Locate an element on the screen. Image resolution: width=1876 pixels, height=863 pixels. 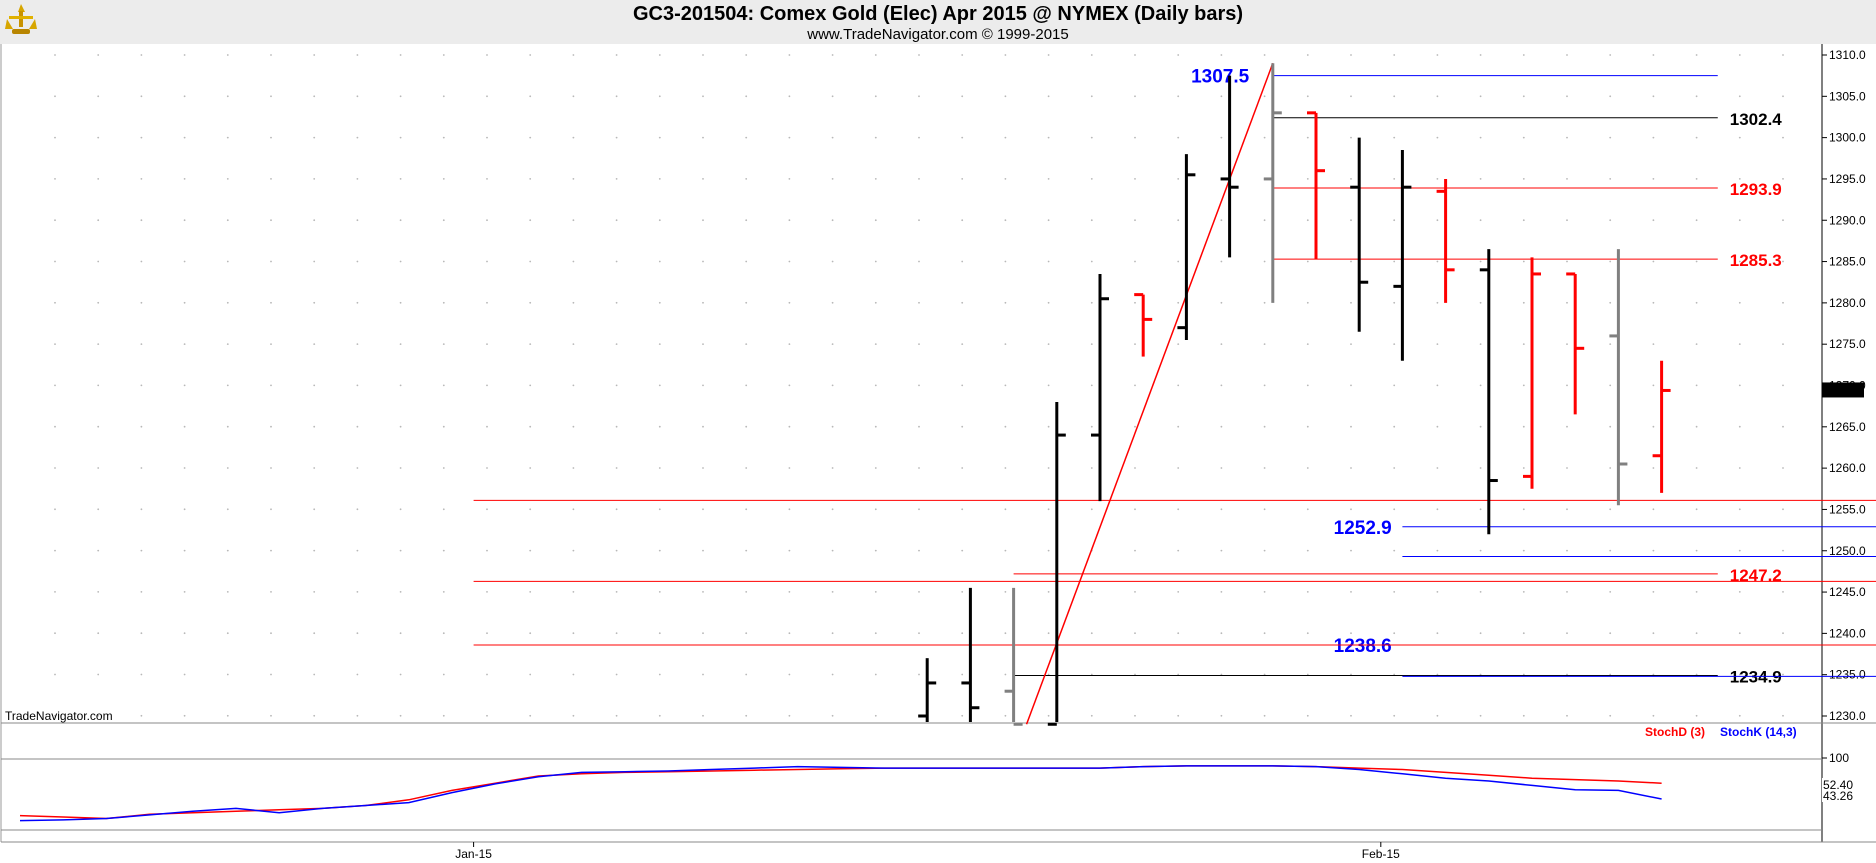
x-tick-label: Feb-15 is located at coordinates (1381, 854).